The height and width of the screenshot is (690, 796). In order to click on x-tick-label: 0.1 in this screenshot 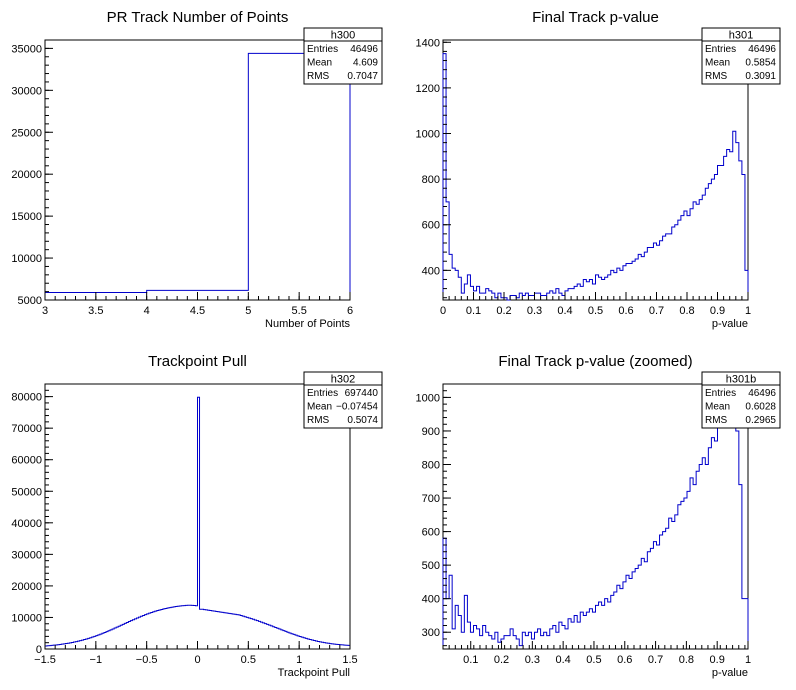, I will do `click(473, 311)`.